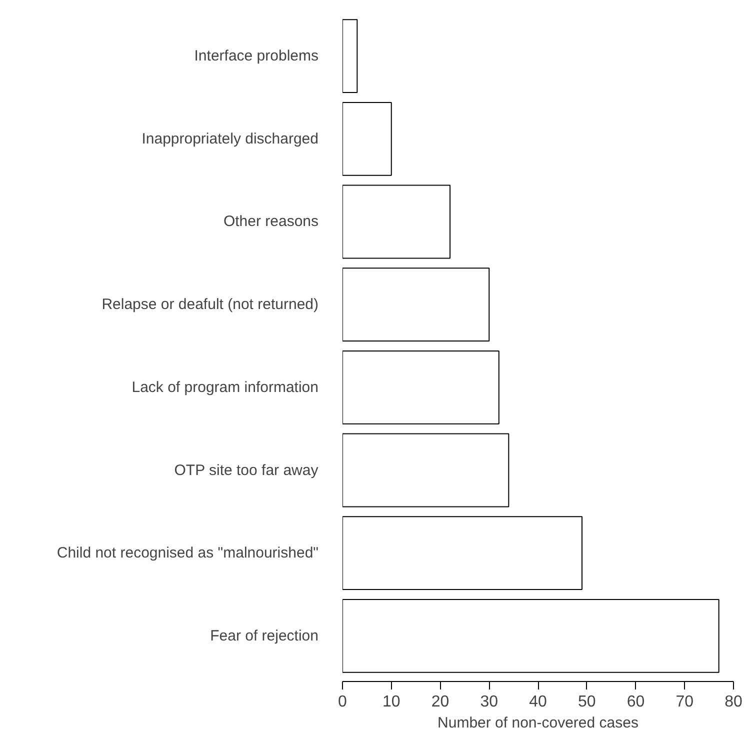  I want to click on y-tick-label: OTP site too far away, so click(246, 470).